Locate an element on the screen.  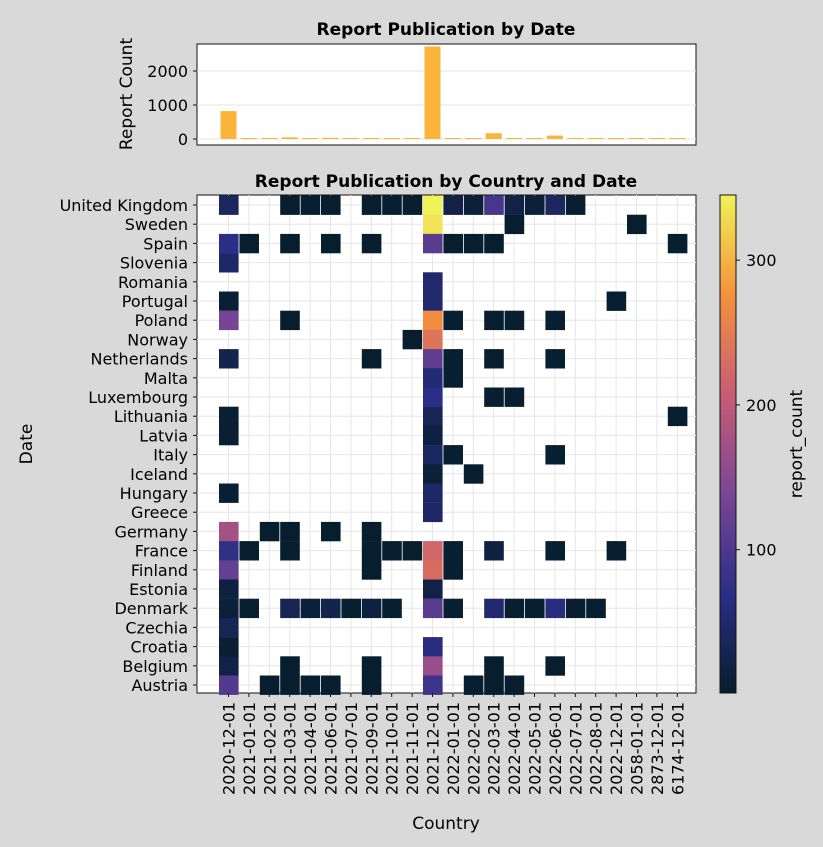
heatmap-x-tick-label: 2058-01-01 is located at coordinates (637, 748).